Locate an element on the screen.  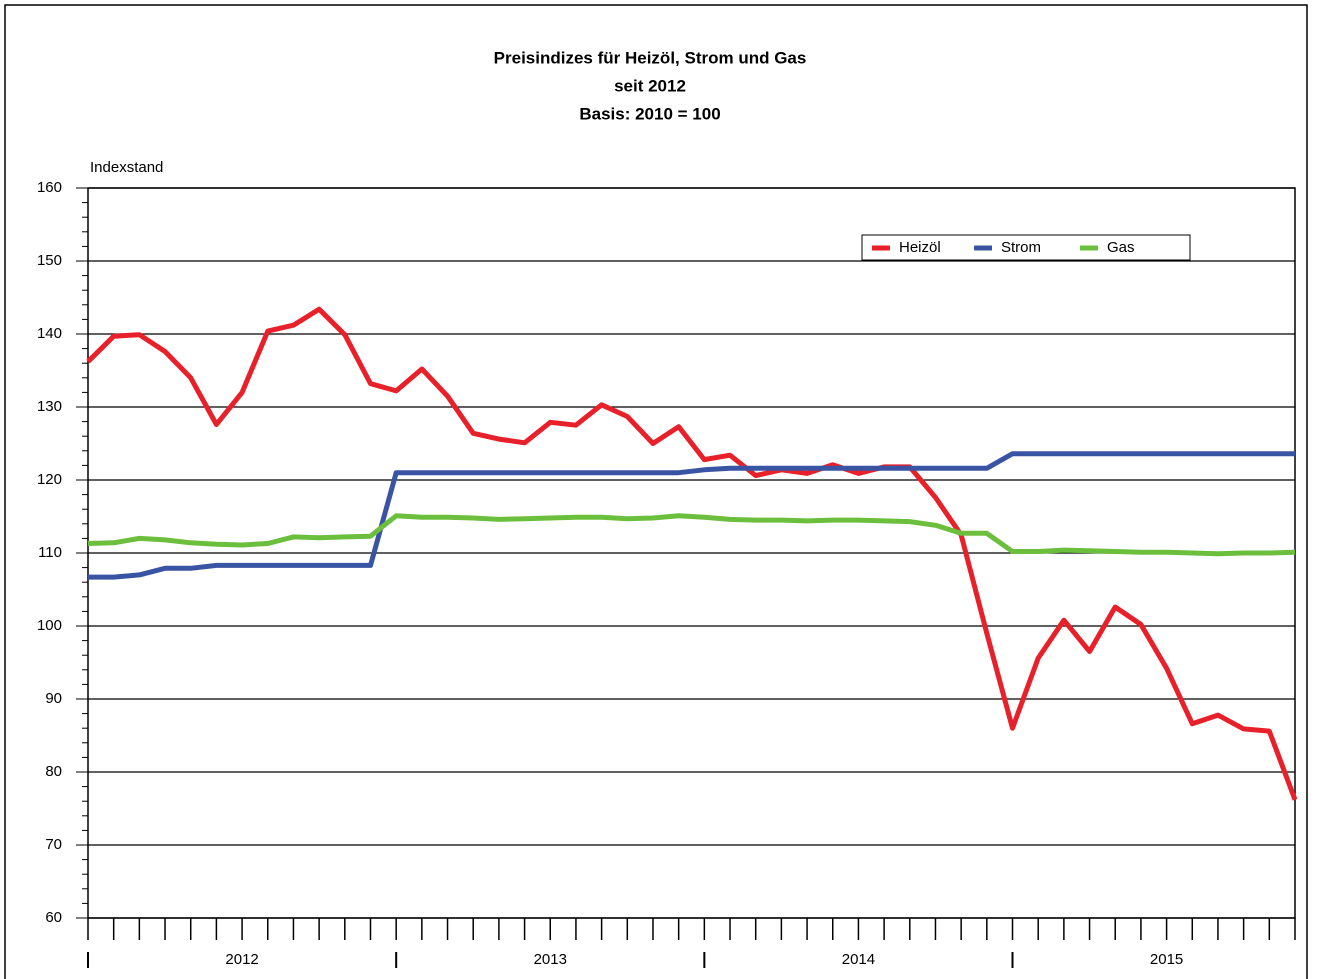
y-axis-label: Indexstand is located at coordinates (126, 167).